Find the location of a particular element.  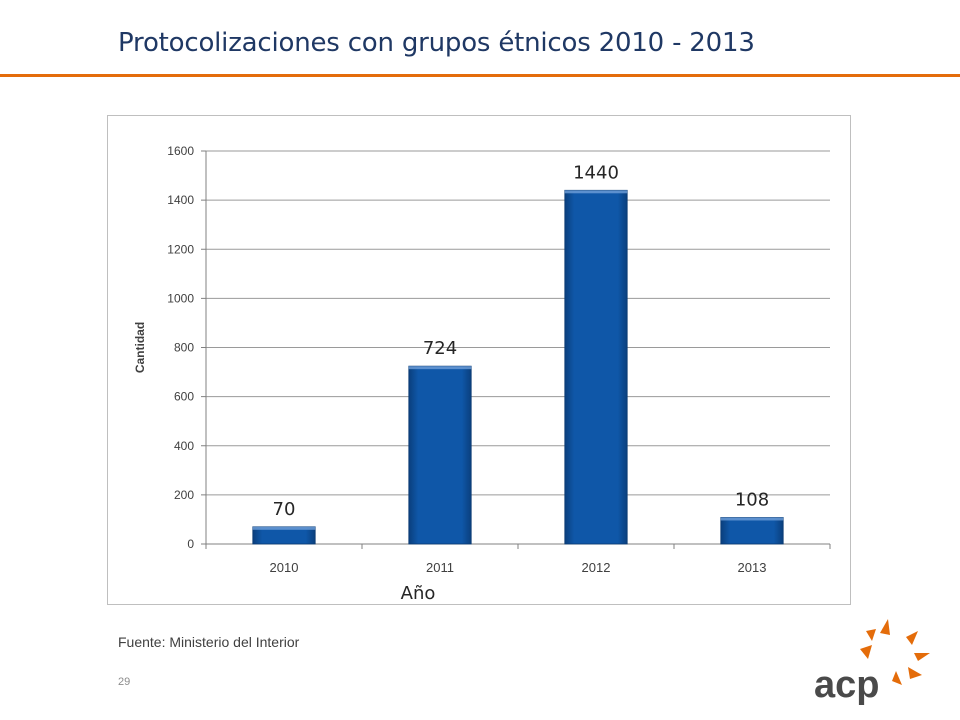

x-tick-label: 2011 is located at coordinates (440, 567).